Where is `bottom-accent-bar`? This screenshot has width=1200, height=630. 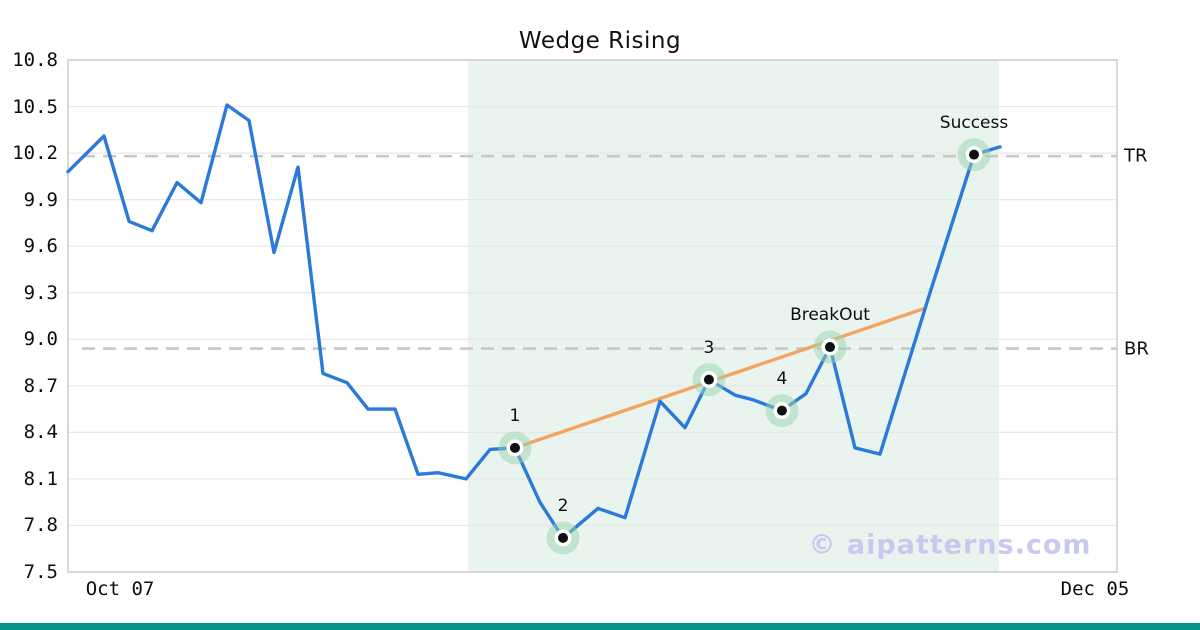 bottom-accent-bar is located at coordinates (600, 626).